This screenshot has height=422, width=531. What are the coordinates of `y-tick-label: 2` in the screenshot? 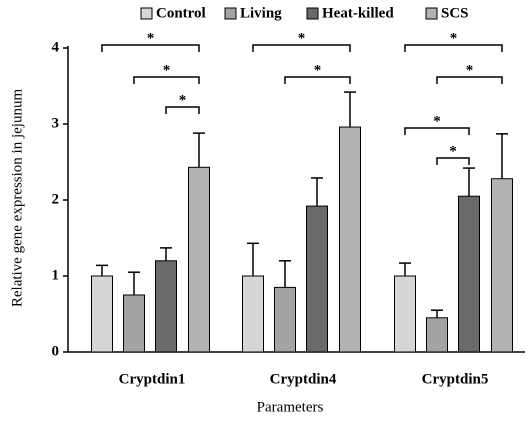 It's located at (56, 199).